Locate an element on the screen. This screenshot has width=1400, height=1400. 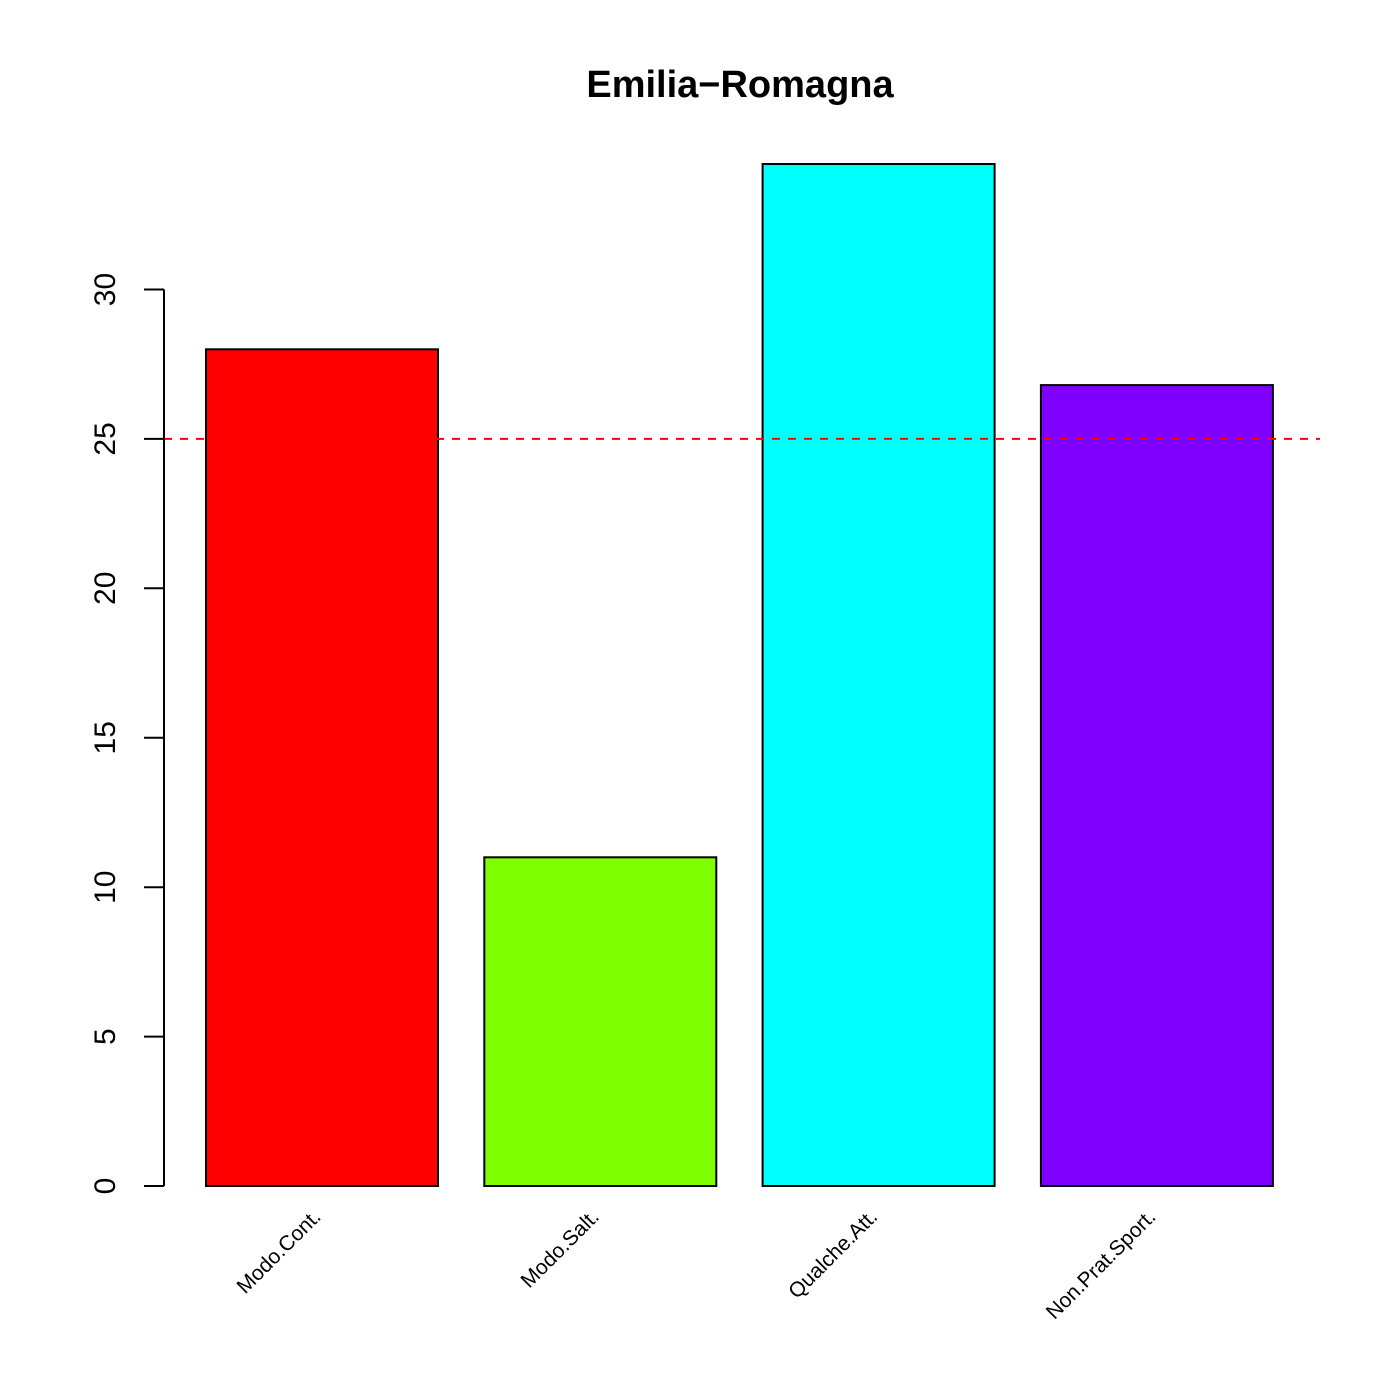
x-category-label: Modo.Cont. is located at coordinates (279, 1251).